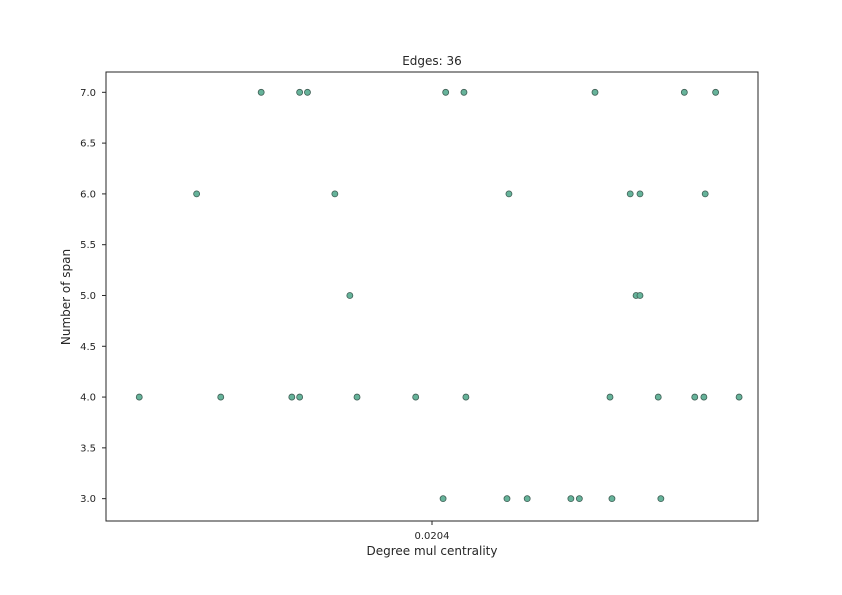  Describe the element at coordinates (88, 144) in the screenshot. I see `y-tick-label: 6.5` at that location.